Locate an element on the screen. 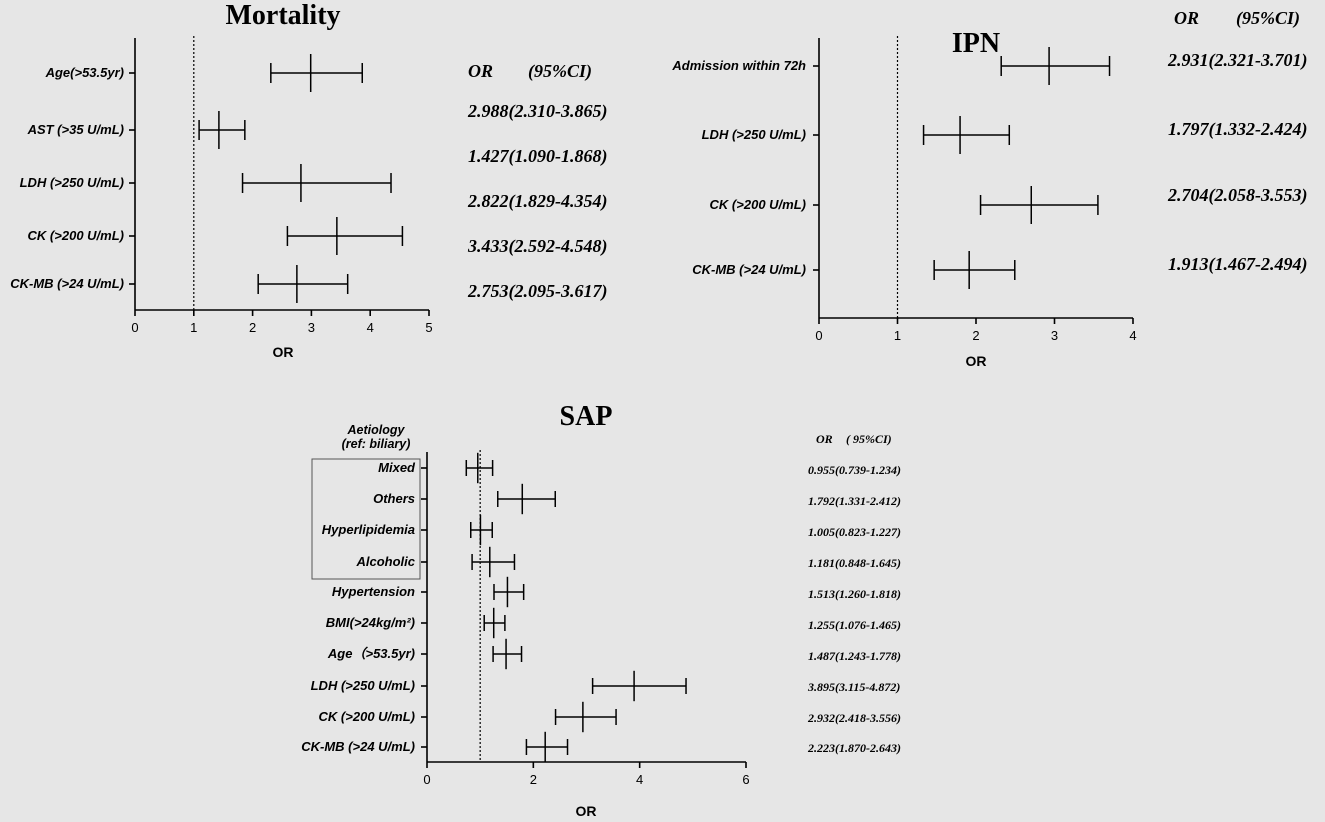 This screenshot has width=1325, height=822. mortality-or-value: 2.753(2.095-3.617) is located at coordinates (537, 291).